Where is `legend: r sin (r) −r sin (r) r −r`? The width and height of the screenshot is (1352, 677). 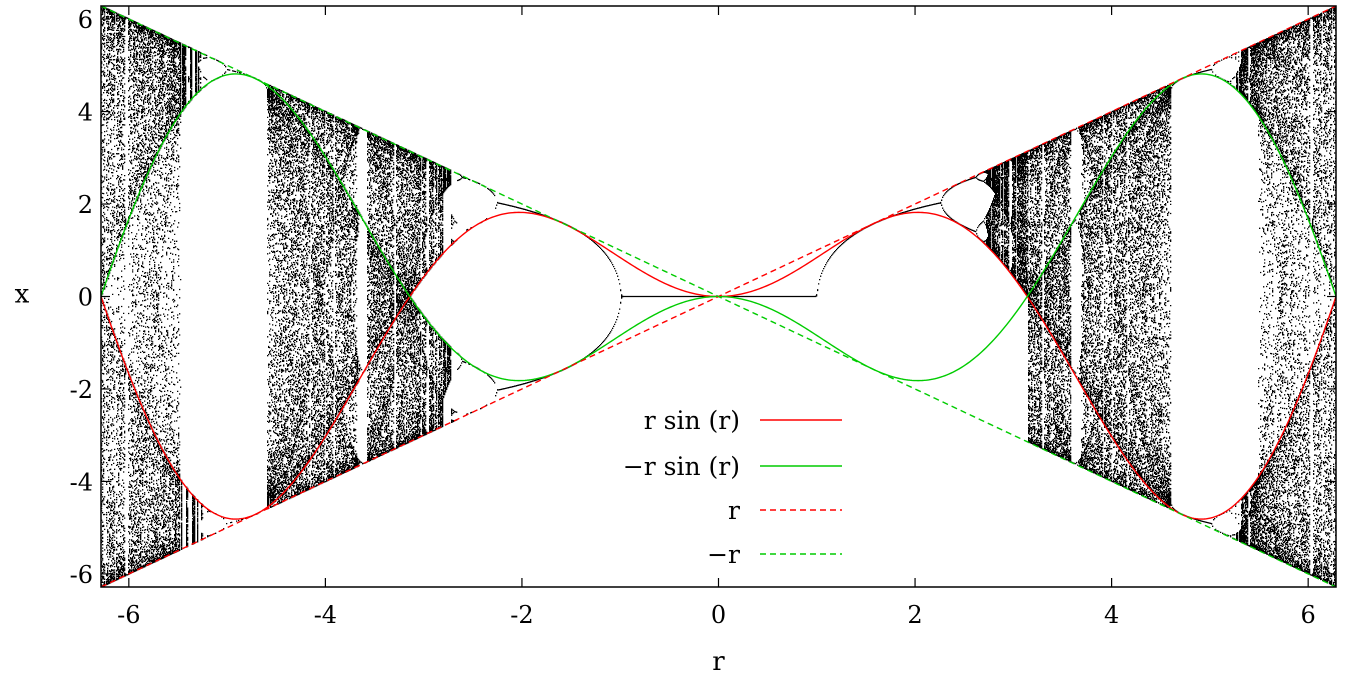 legend: r sin (r) −r sin (r) r −r is located at coordinates (724, 485).